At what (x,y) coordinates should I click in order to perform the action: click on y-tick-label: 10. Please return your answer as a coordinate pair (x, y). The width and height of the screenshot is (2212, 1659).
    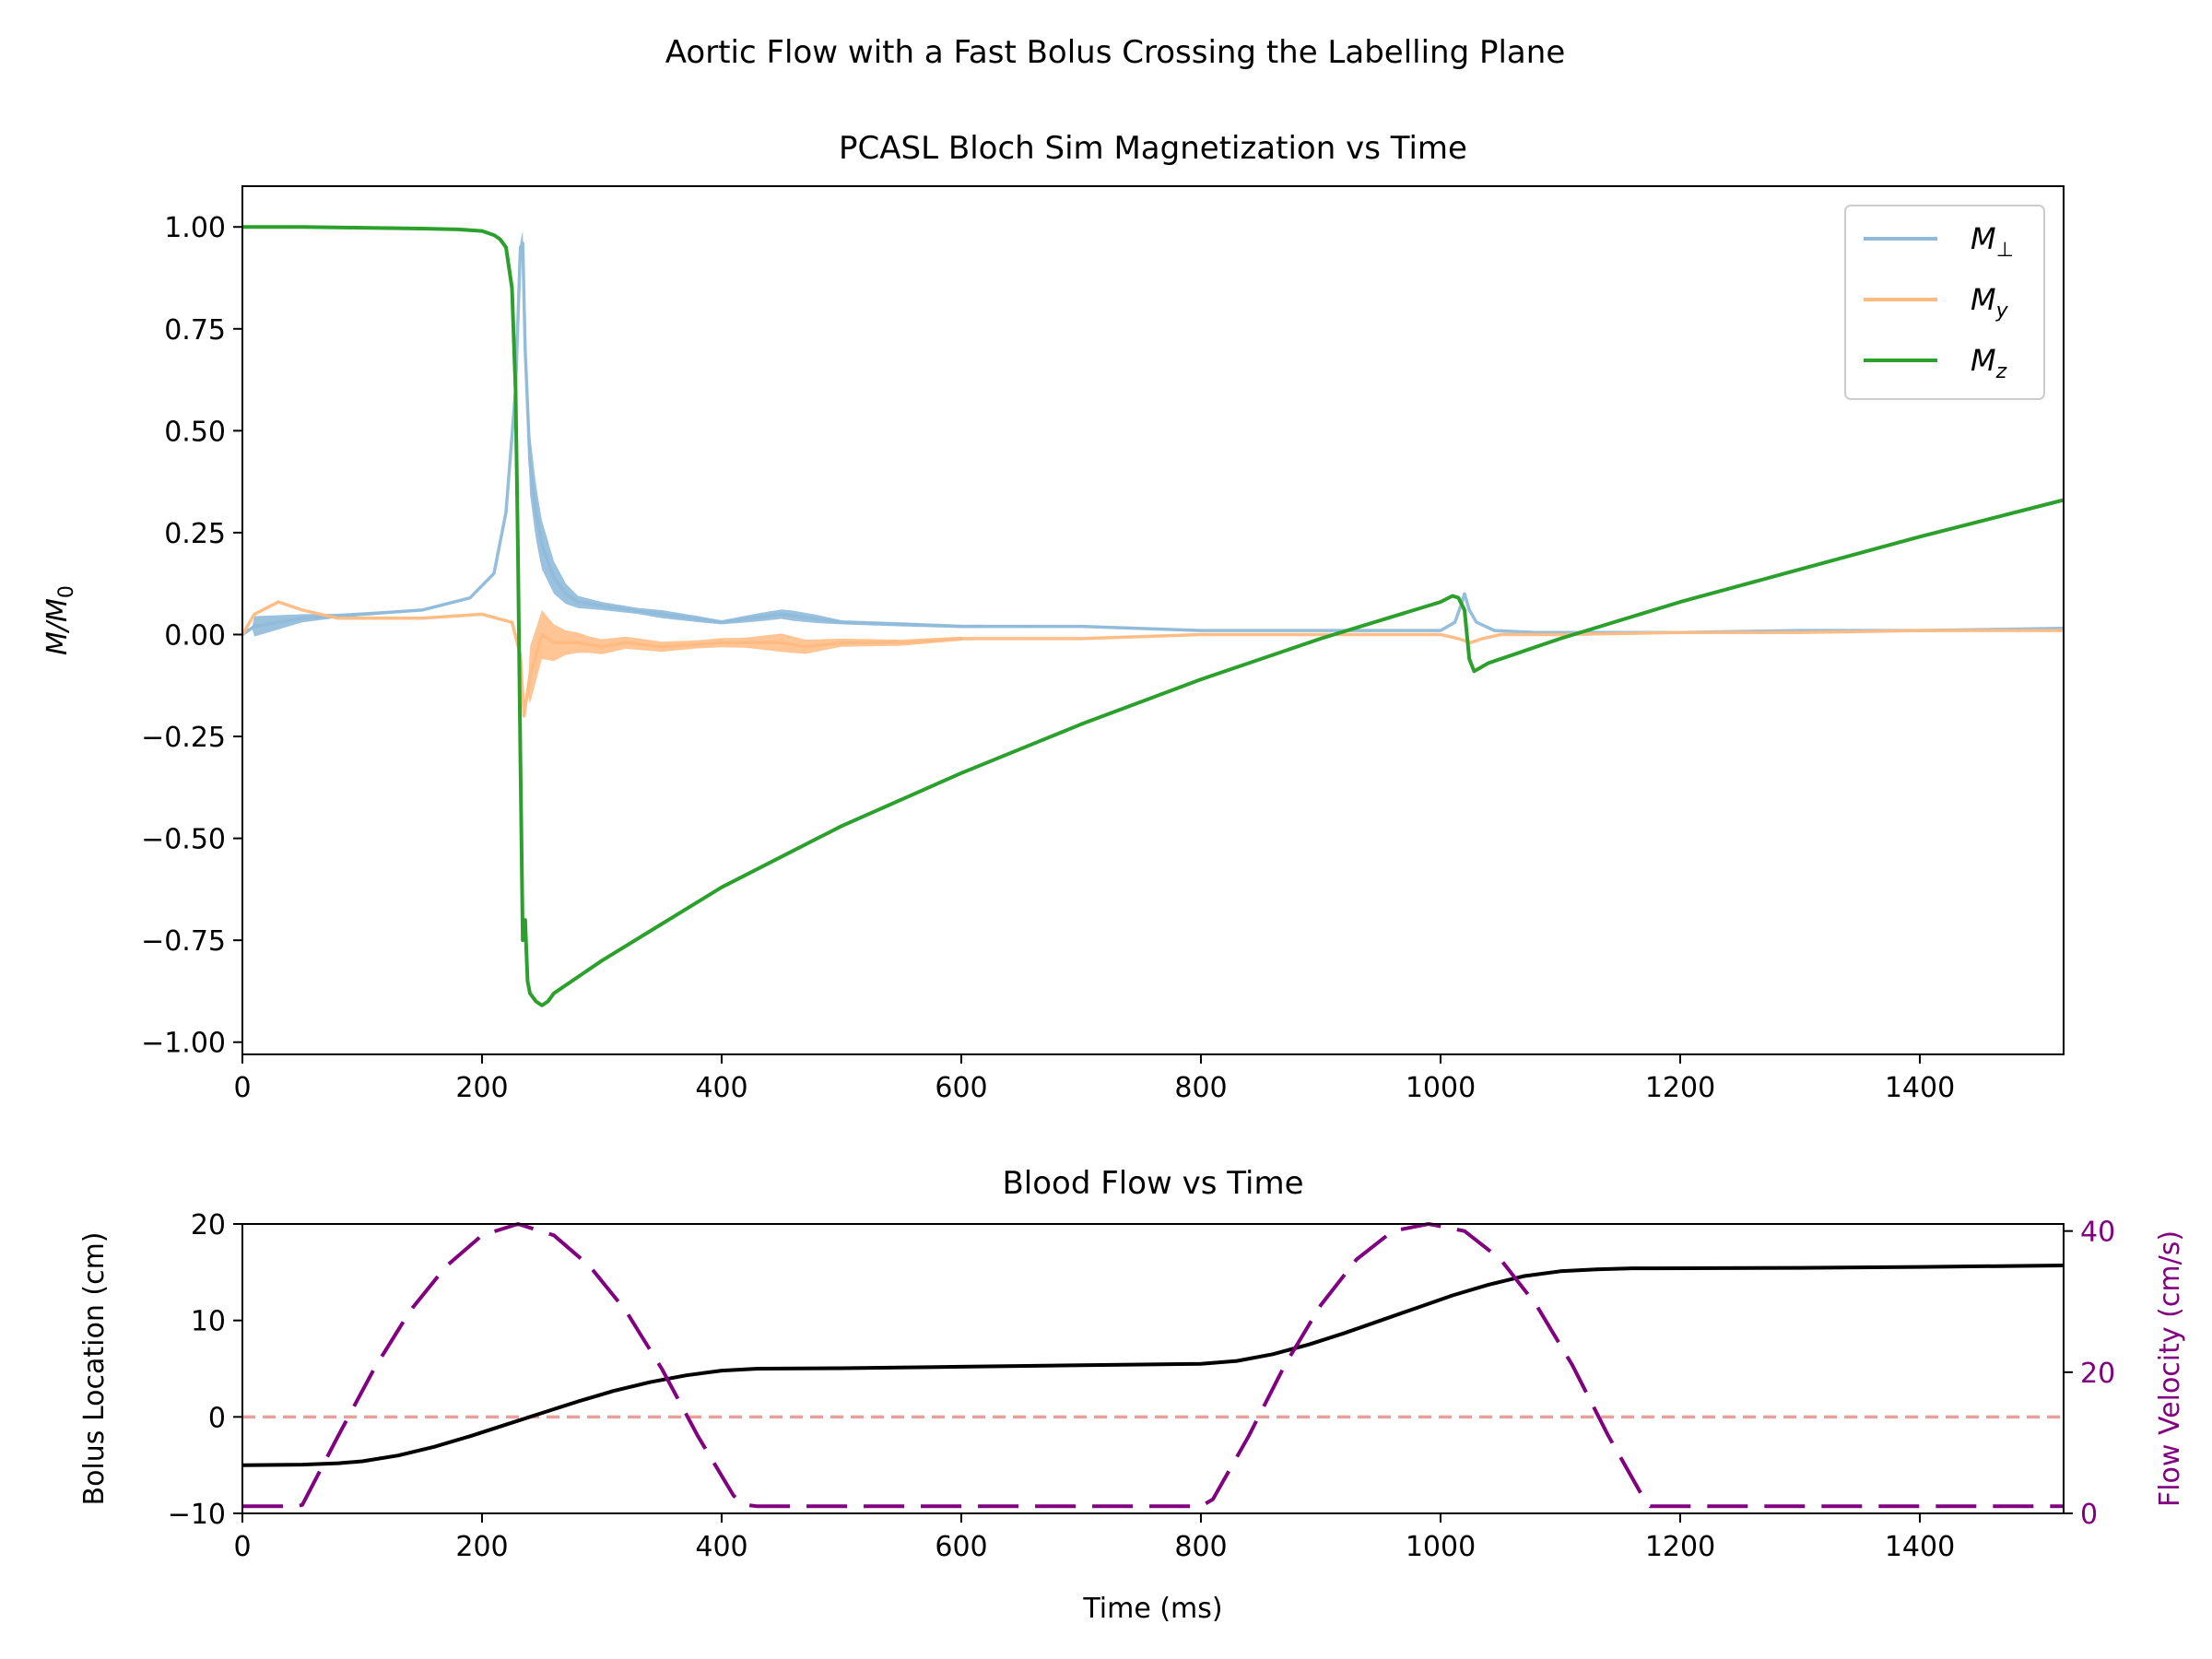
    Looking at the image, I should click on (208, 1322).